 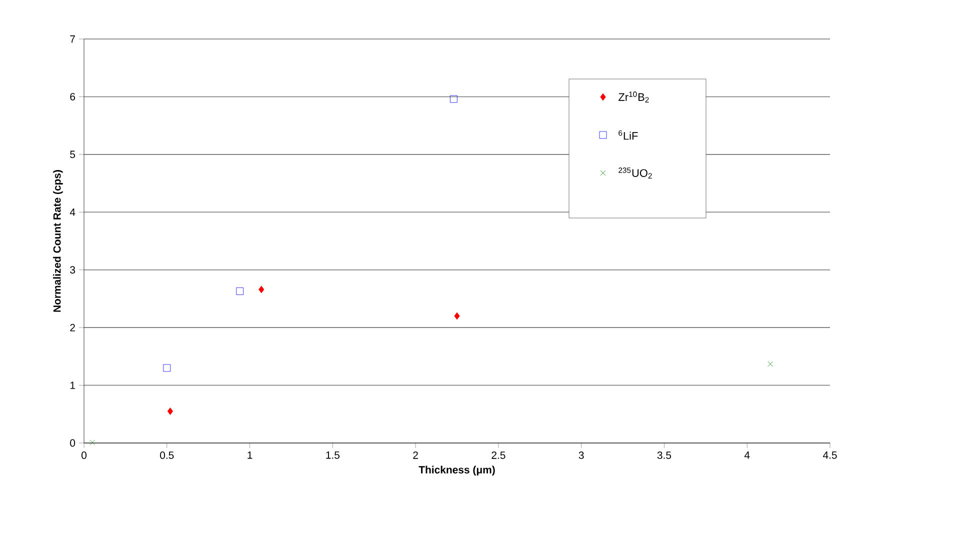 What do you see at coordinates (664, 455) in the screenshot?
I see `x-tick-label: 3.5` at bounding box center [664, 455].